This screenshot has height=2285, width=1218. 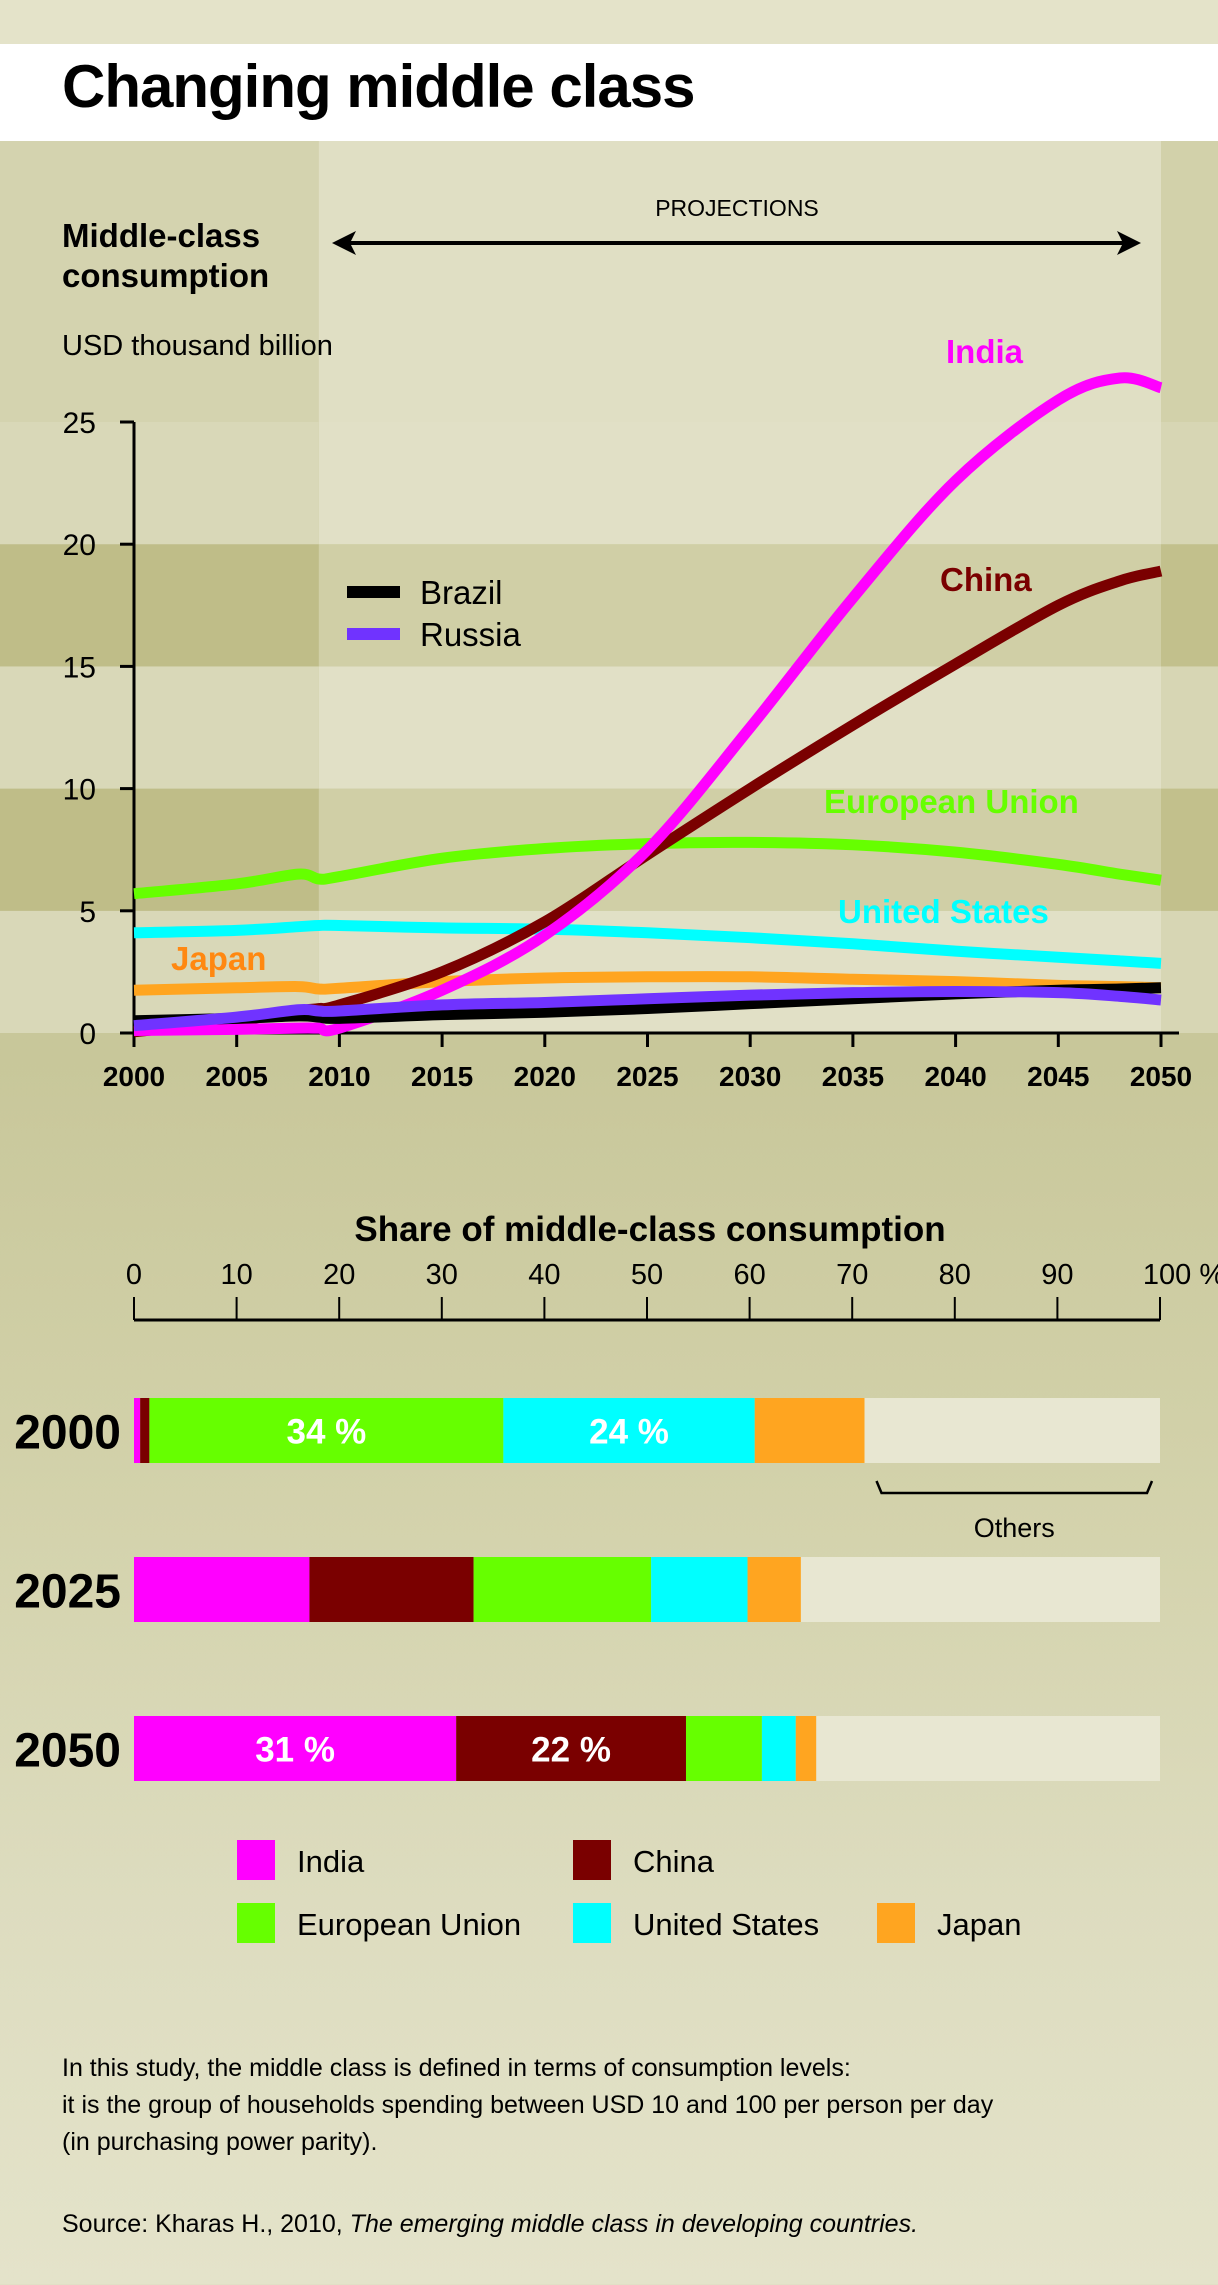 I want to click on bar-data-label: 22 %, so click(x=571, y=1750).